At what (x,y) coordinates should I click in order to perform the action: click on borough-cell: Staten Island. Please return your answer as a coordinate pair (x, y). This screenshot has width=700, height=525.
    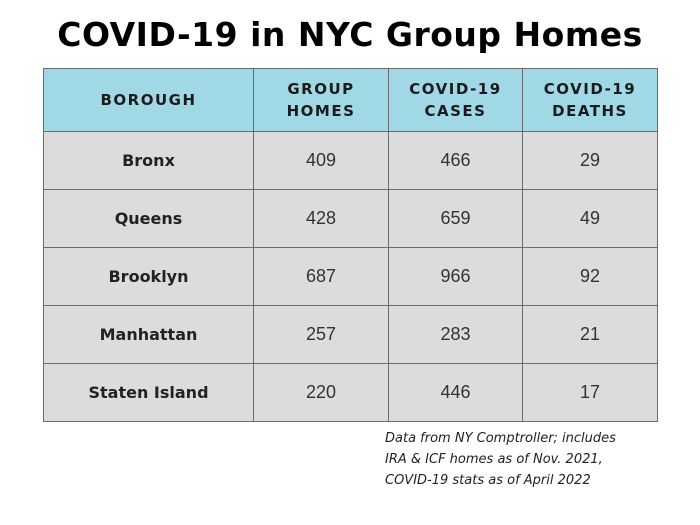
    Looking at the image, I should click on (148, 392).